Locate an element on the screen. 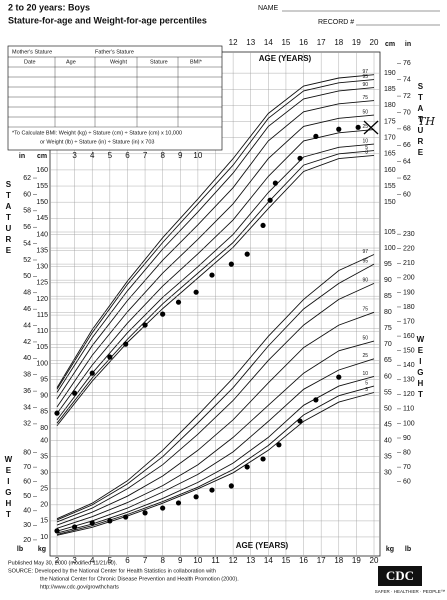  y2-tick-label: 52 is located at coordinates (27, 260).